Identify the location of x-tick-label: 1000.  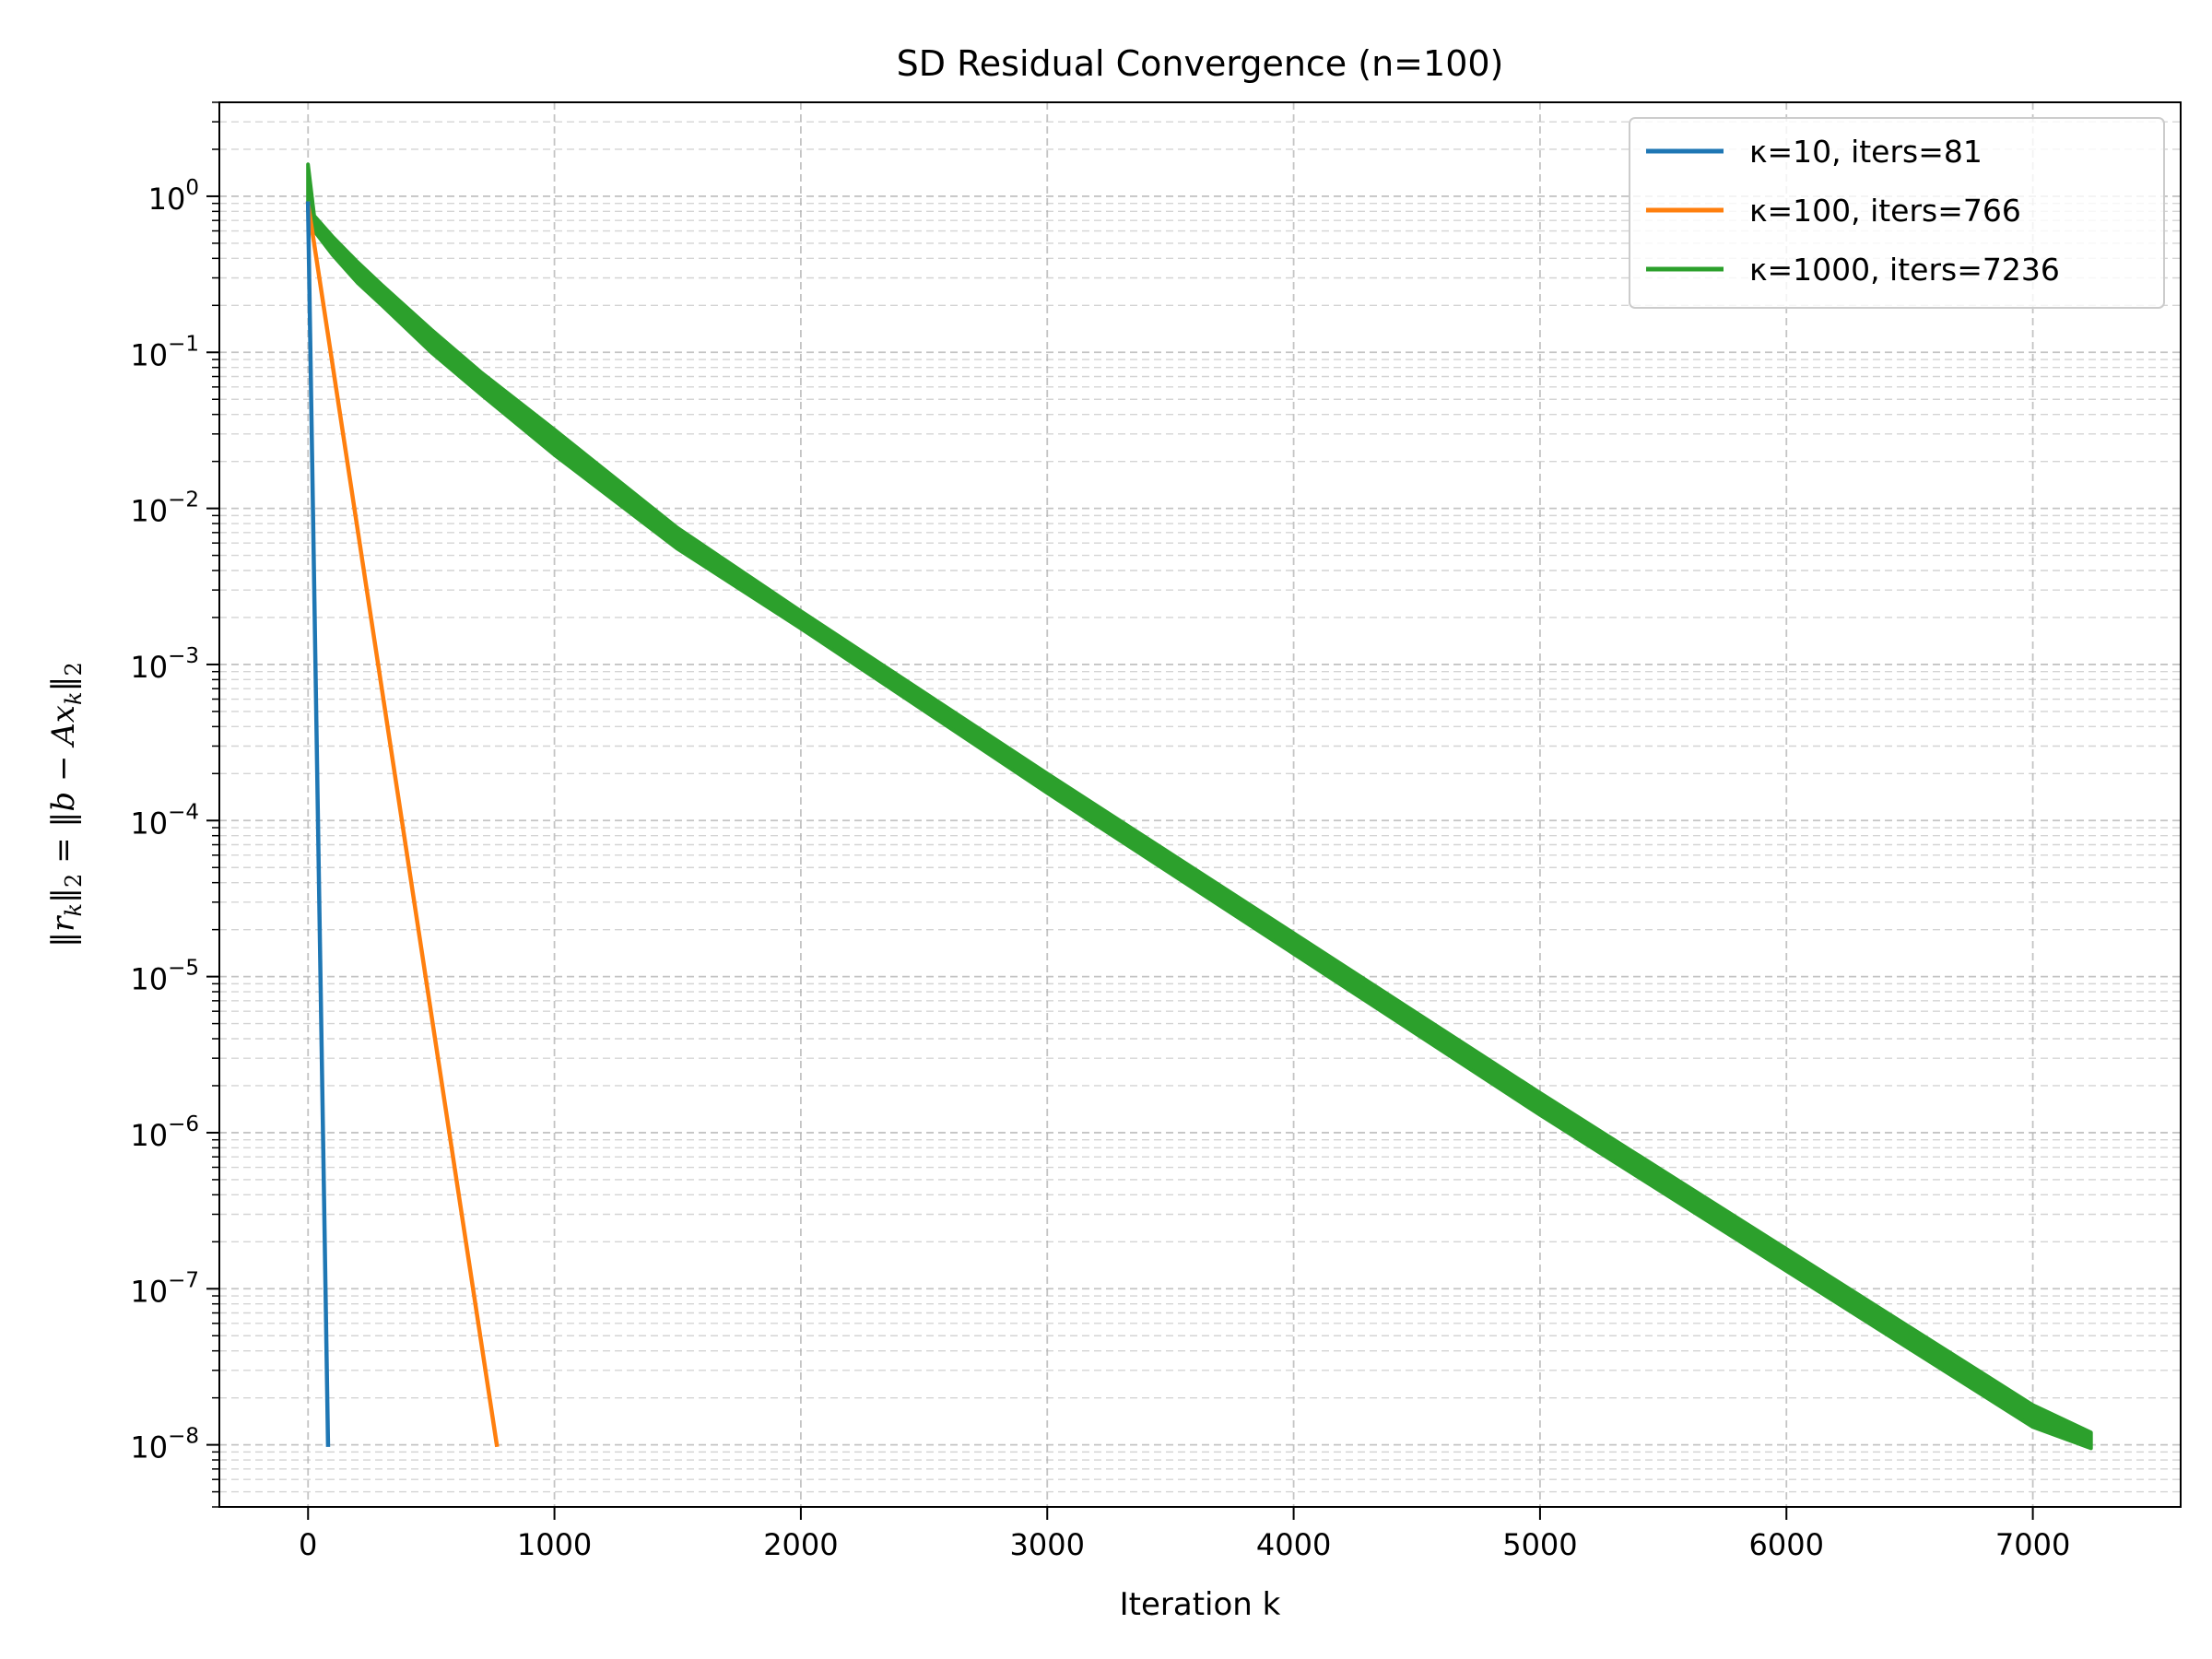
(554, 1544).